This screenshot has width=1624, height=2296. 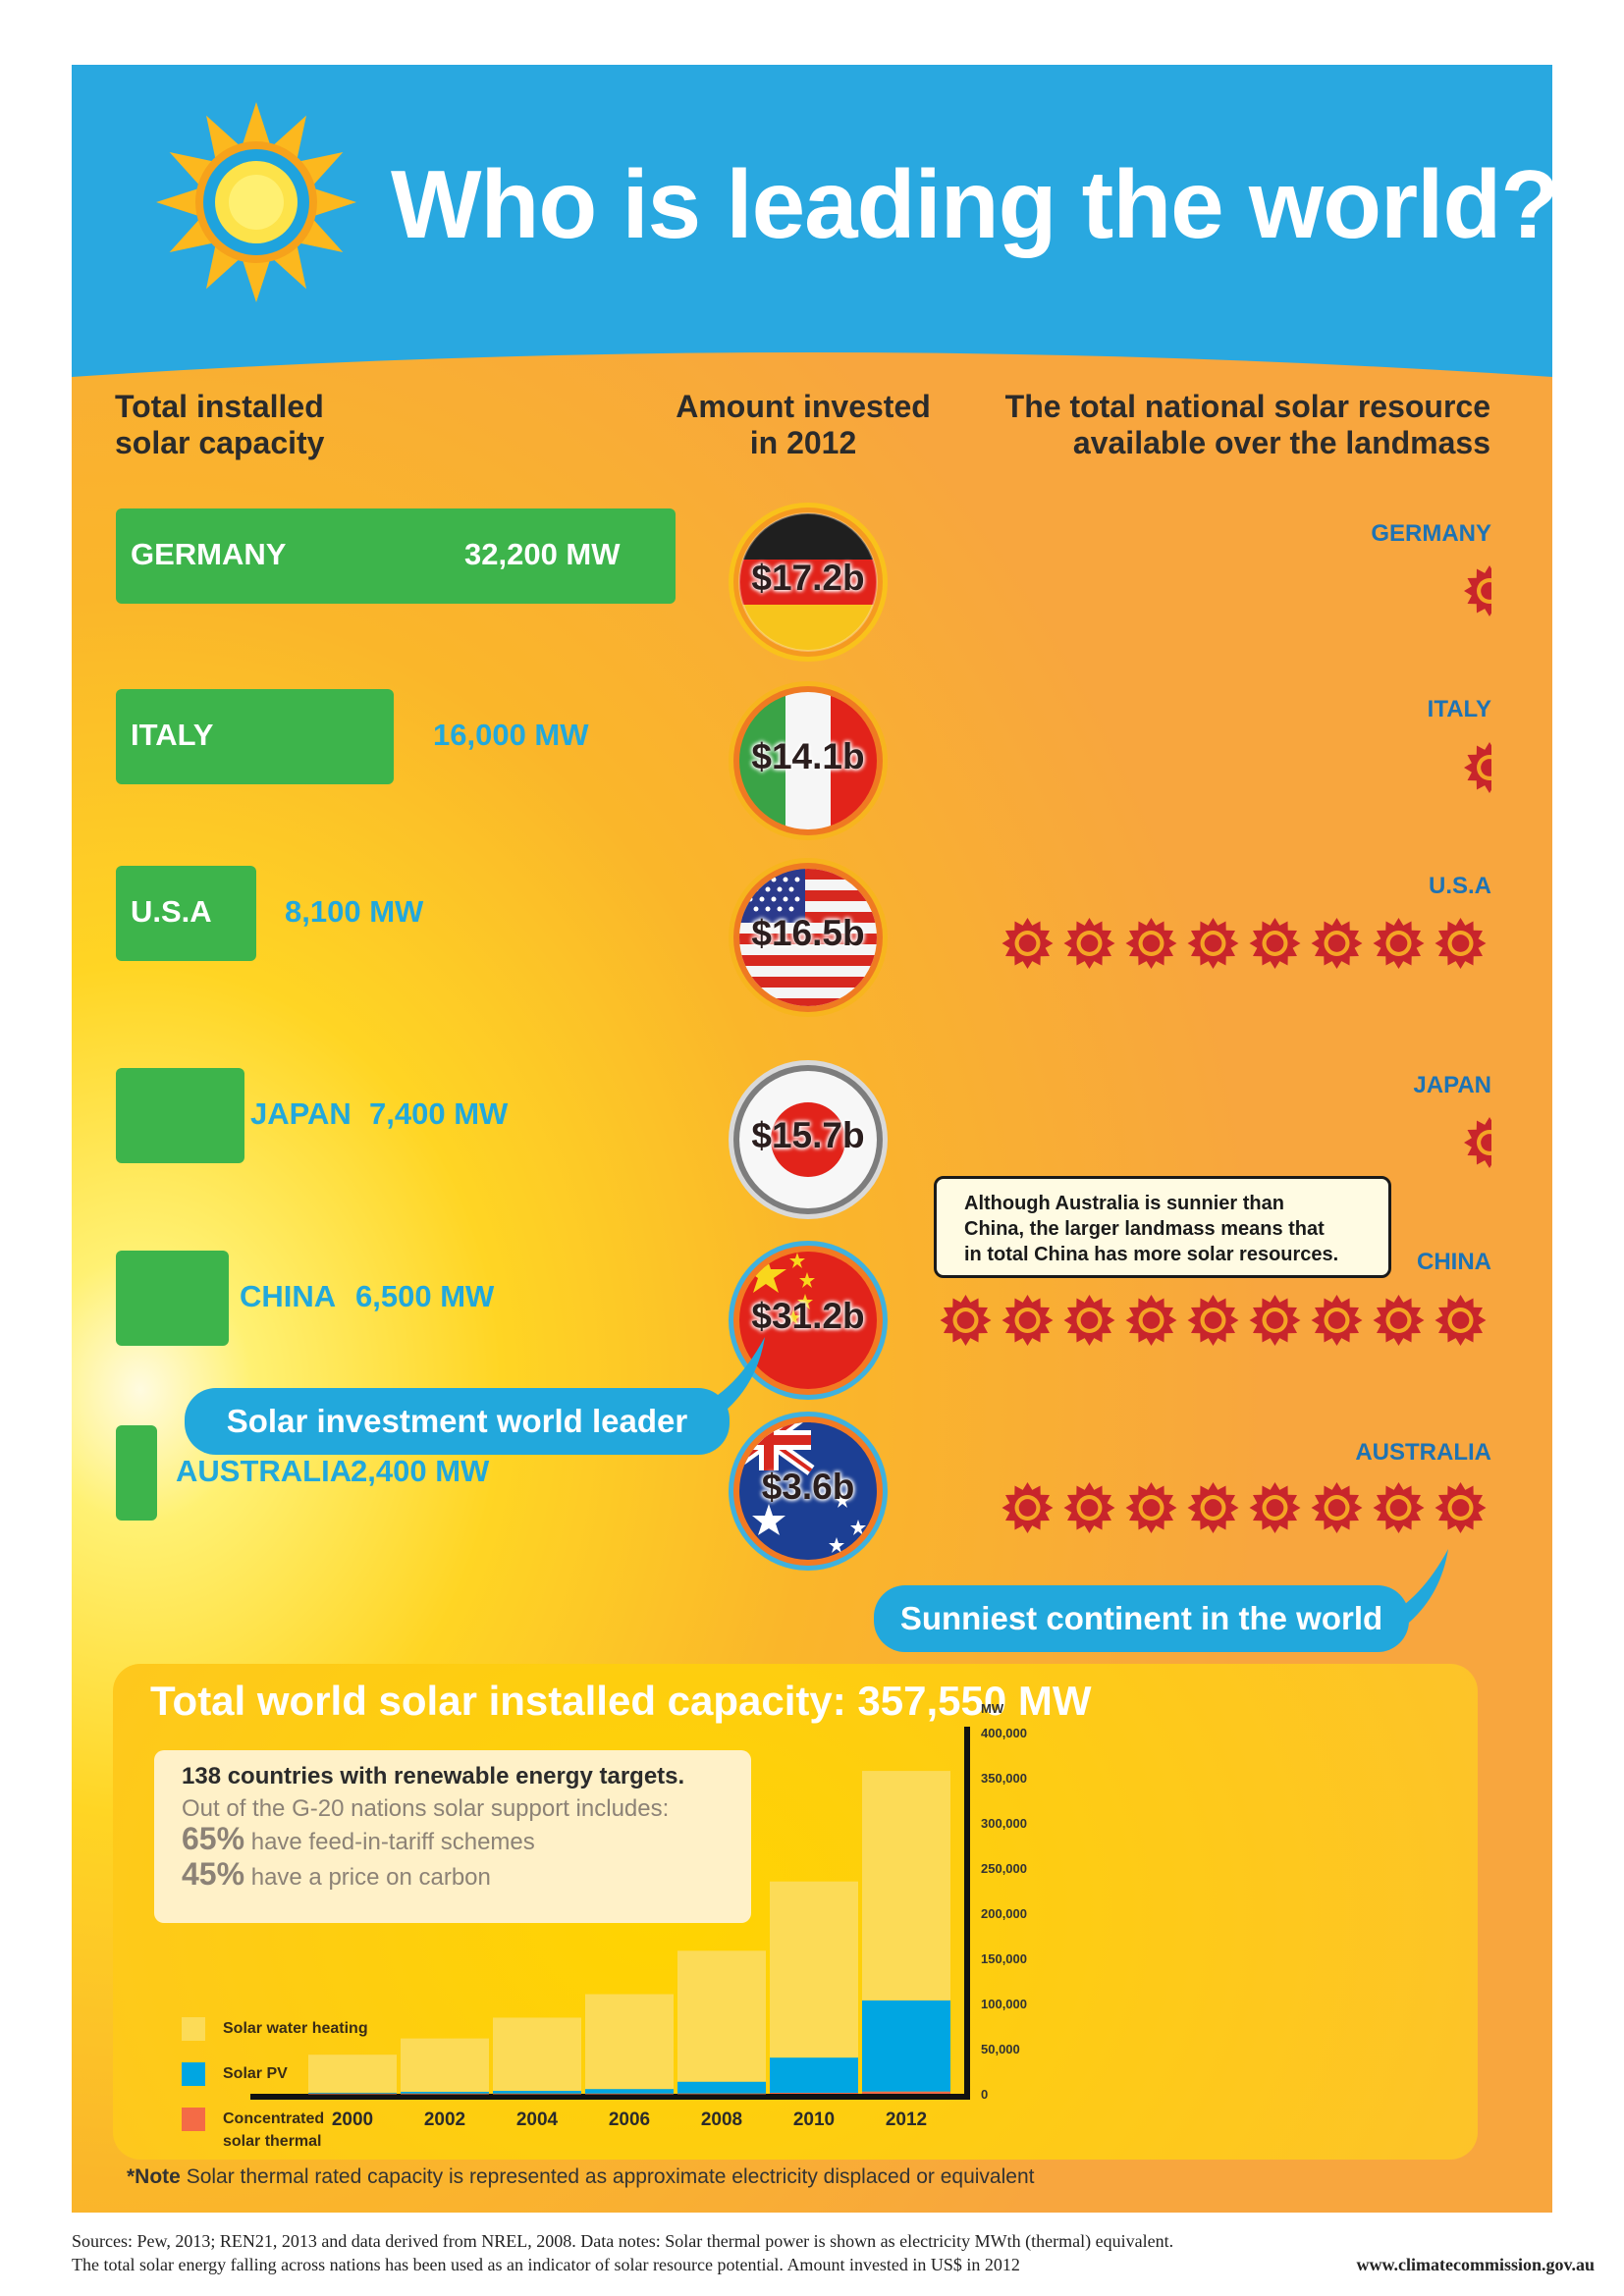 What do you see at coordinates (312, 1115) in the screenshot?
I see `capacity-bar-japan: JAPAN 7,400 MW` at bounding box center [312, 1115].